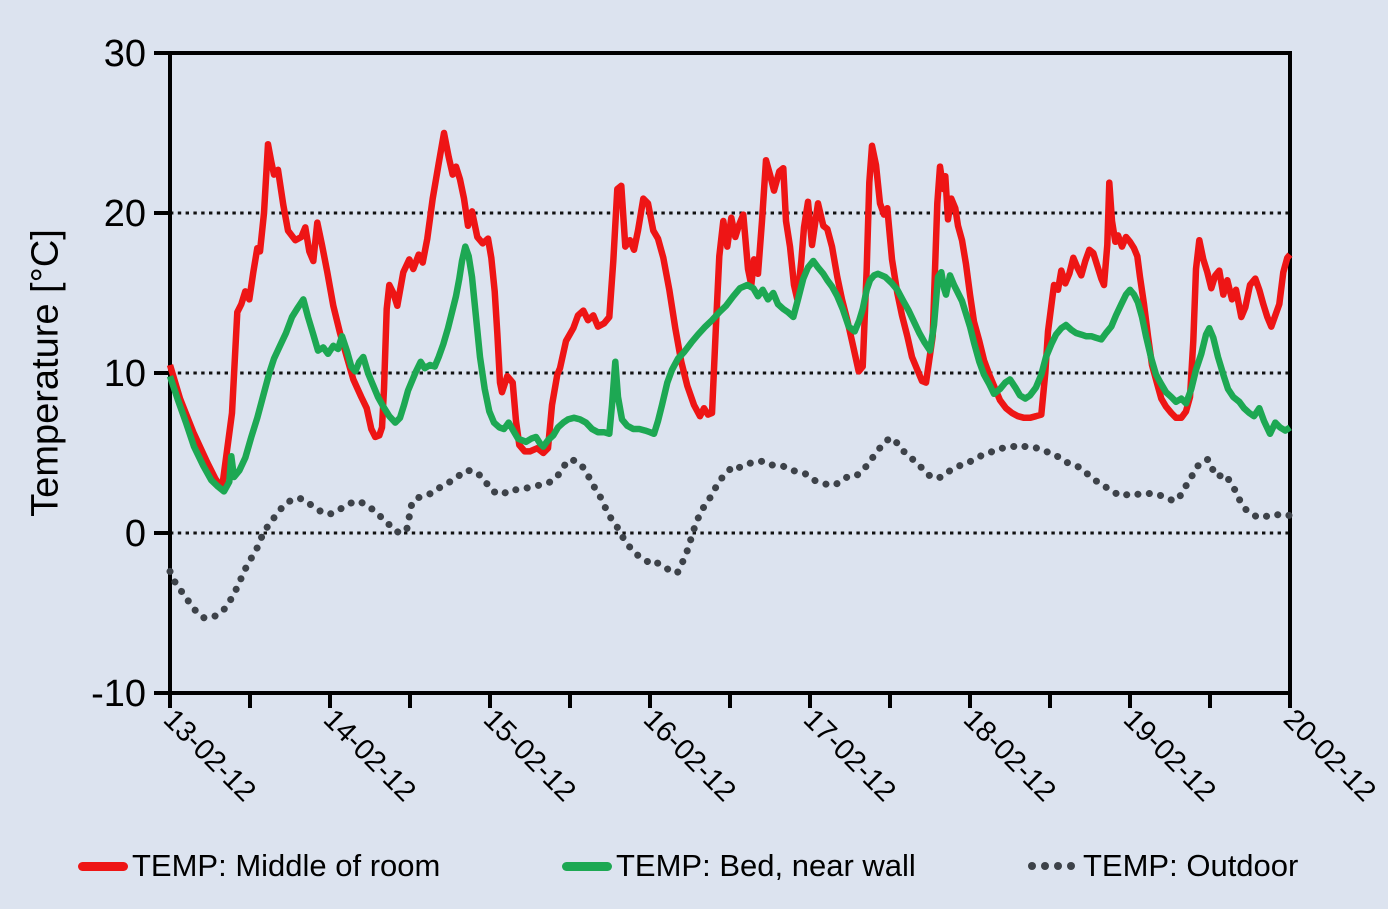 The image size is (1388, 909). I want to click on legend-item-bed-near-wall: TEMP: Bed, near wall, so click(739, 866).